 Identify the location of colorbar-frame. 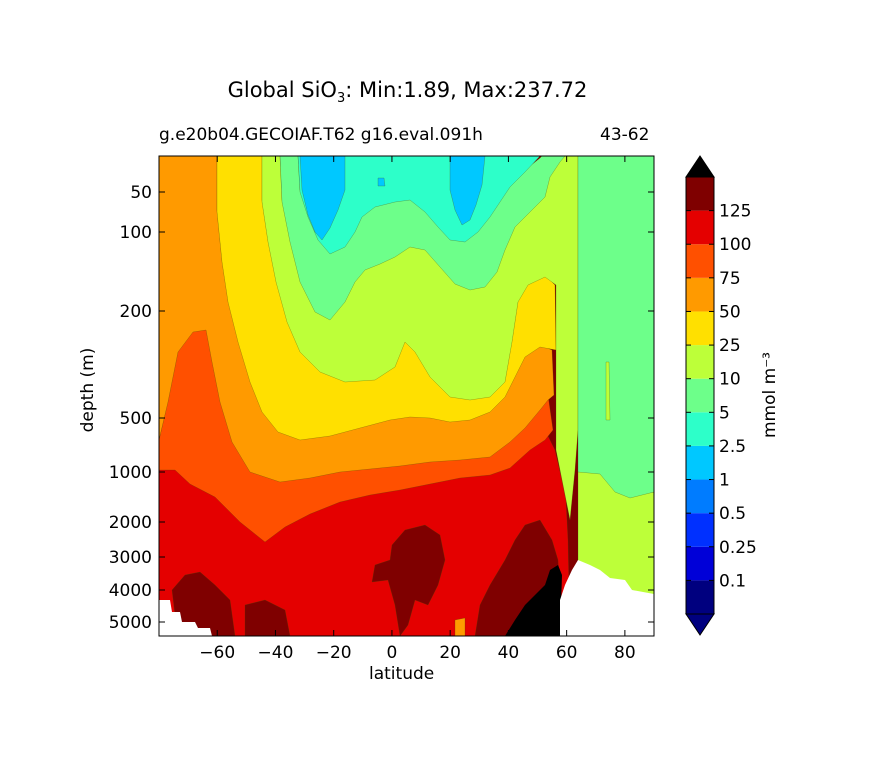
(700, 395).